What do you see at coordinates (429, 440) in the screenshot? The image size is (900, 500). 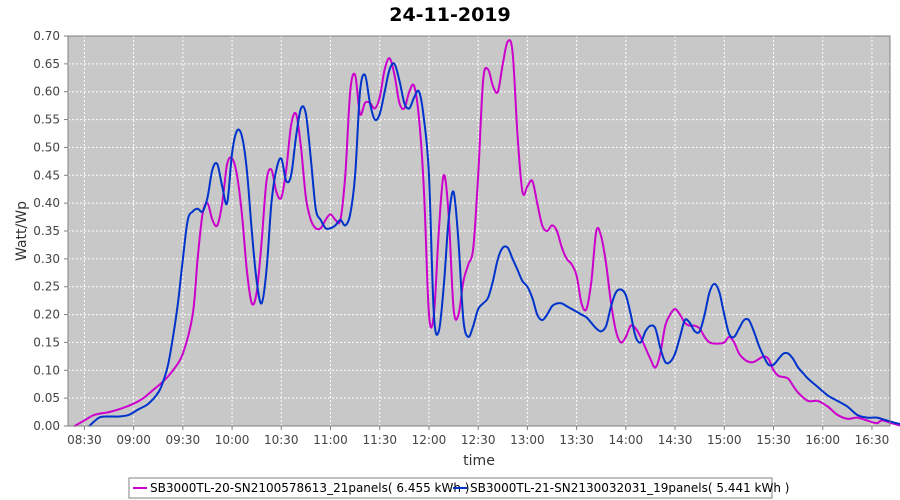 I see `x-tick-label: 12:00` at bounding box center [429, 440].